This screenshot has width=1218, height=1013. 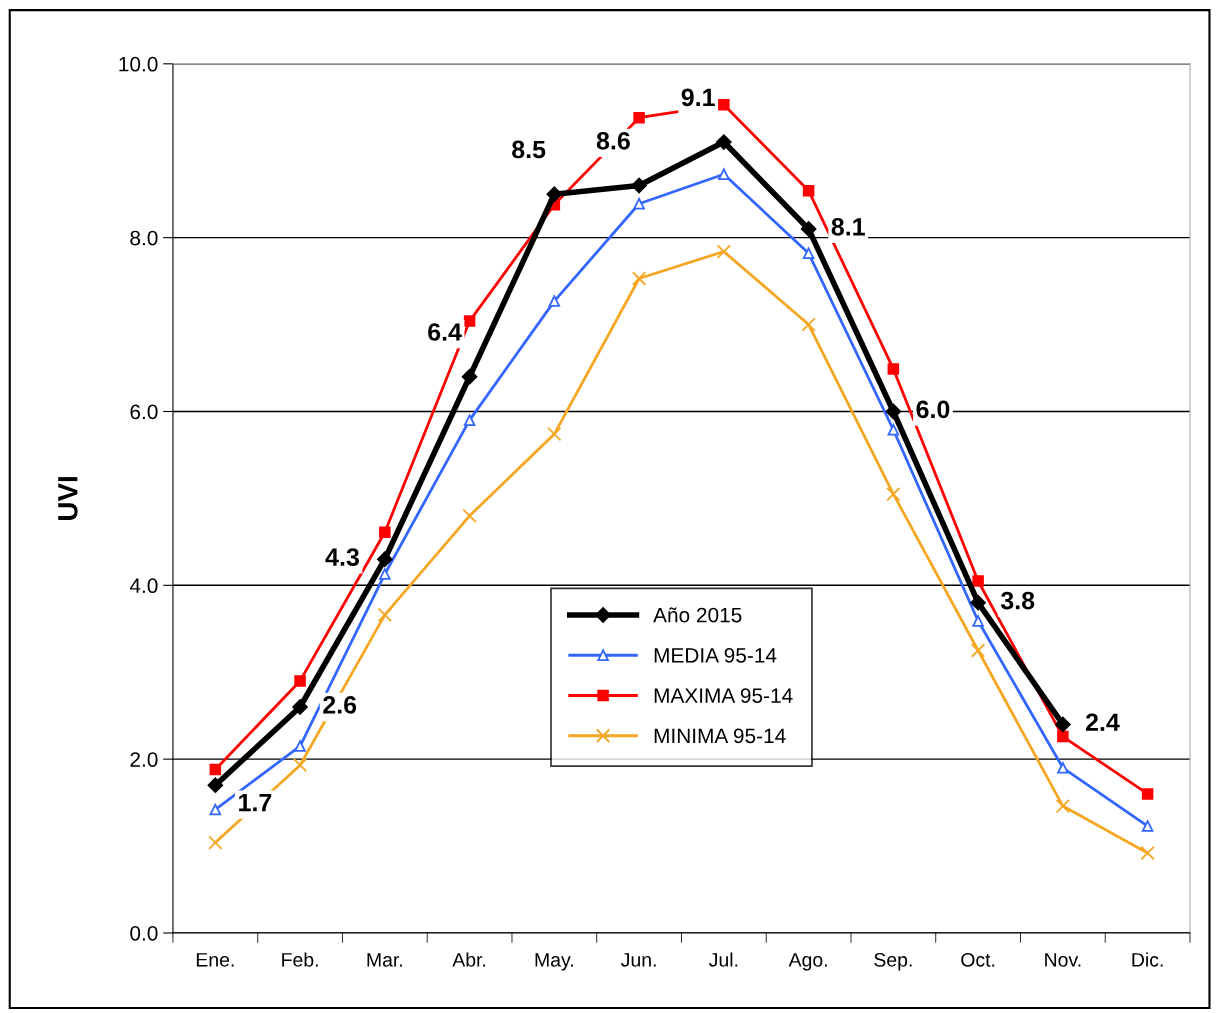 What do you see at coordinates (300, 959) in the screenshot?
I see `x-tick-label: Feb.` at bounding box center [300, 959].